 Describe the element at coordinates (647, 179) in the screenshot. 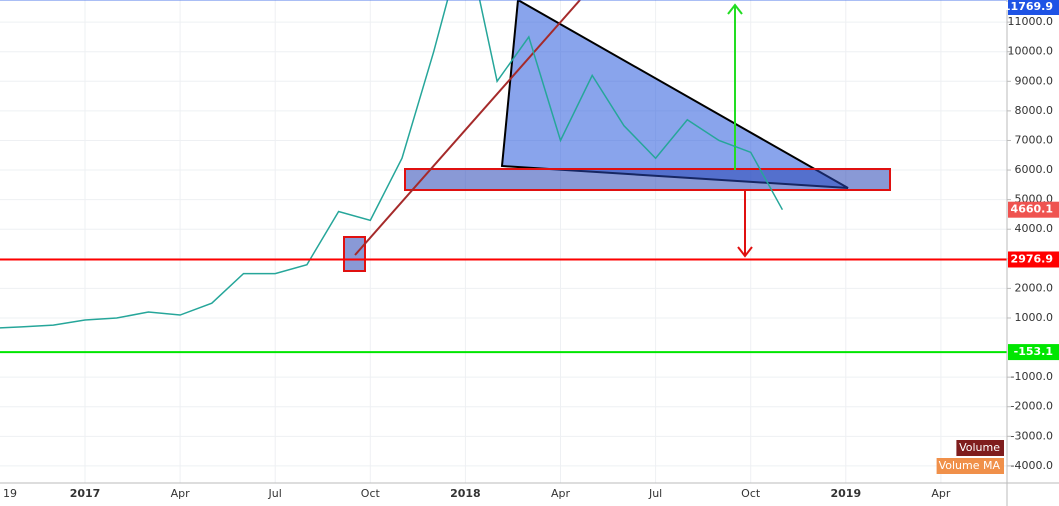

I see `range-box` at that location.